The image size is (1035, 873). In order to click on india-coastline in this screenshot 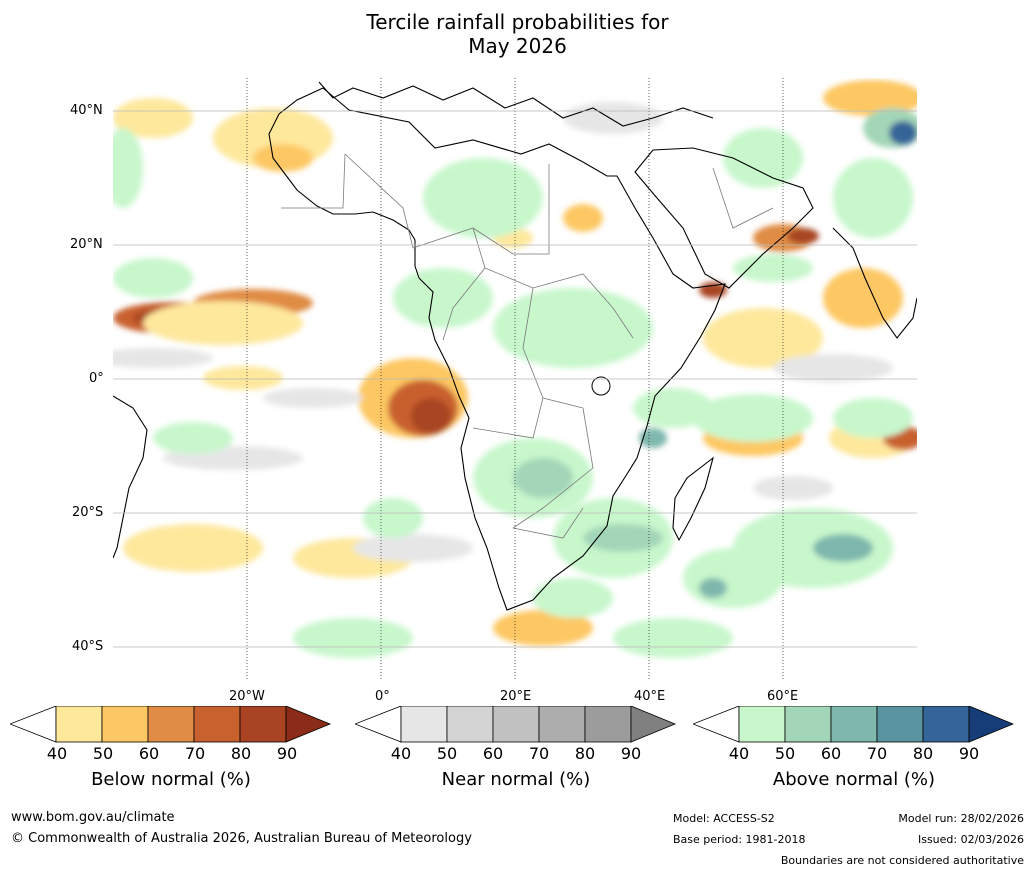, I will do `click(874, 283)`.